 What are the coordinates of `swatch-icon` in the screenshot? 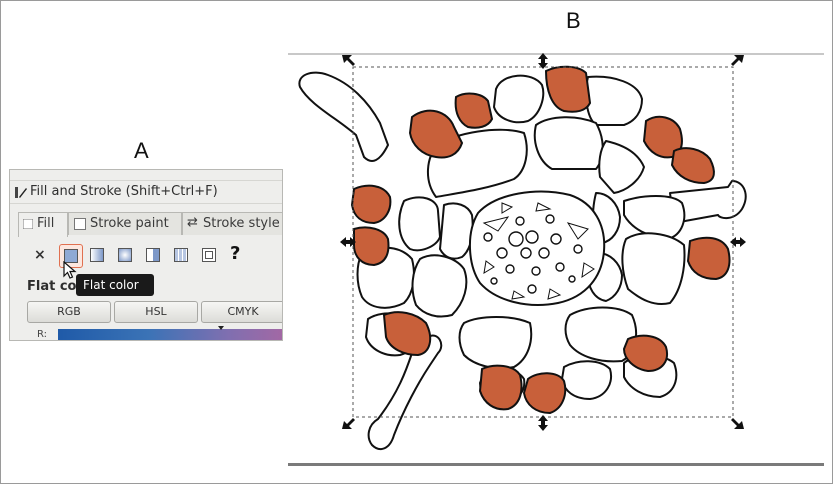 It's located at (209, 255).